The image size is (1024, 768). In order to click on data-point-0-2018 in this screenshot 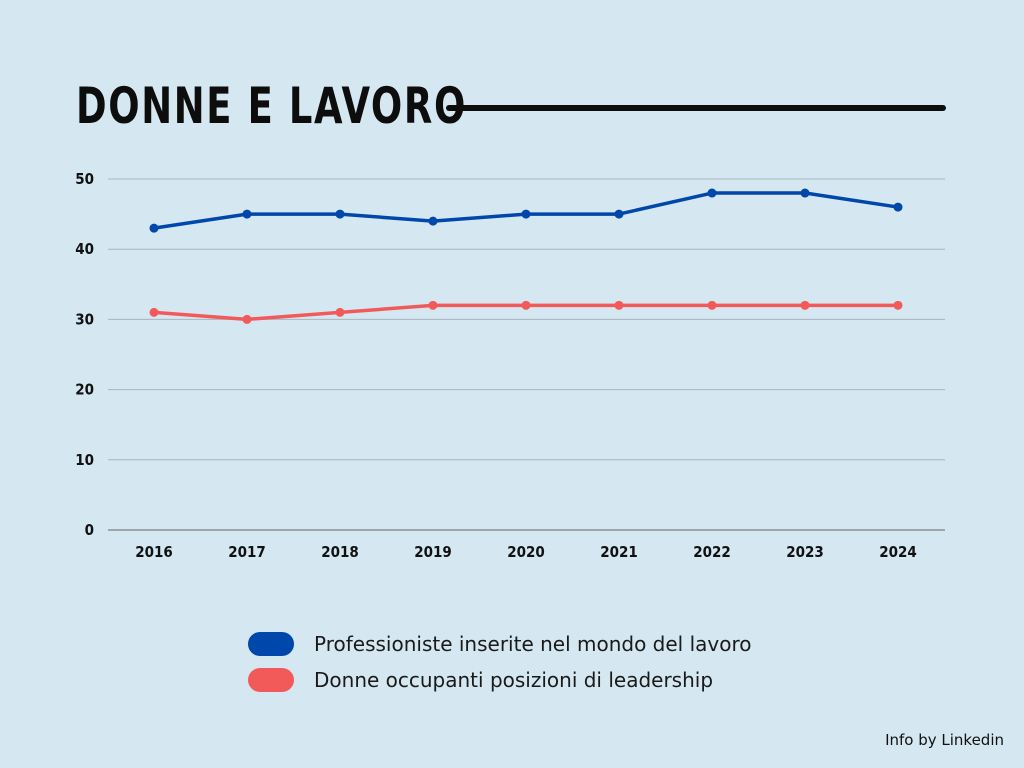, I will do `click(340, 214)`.